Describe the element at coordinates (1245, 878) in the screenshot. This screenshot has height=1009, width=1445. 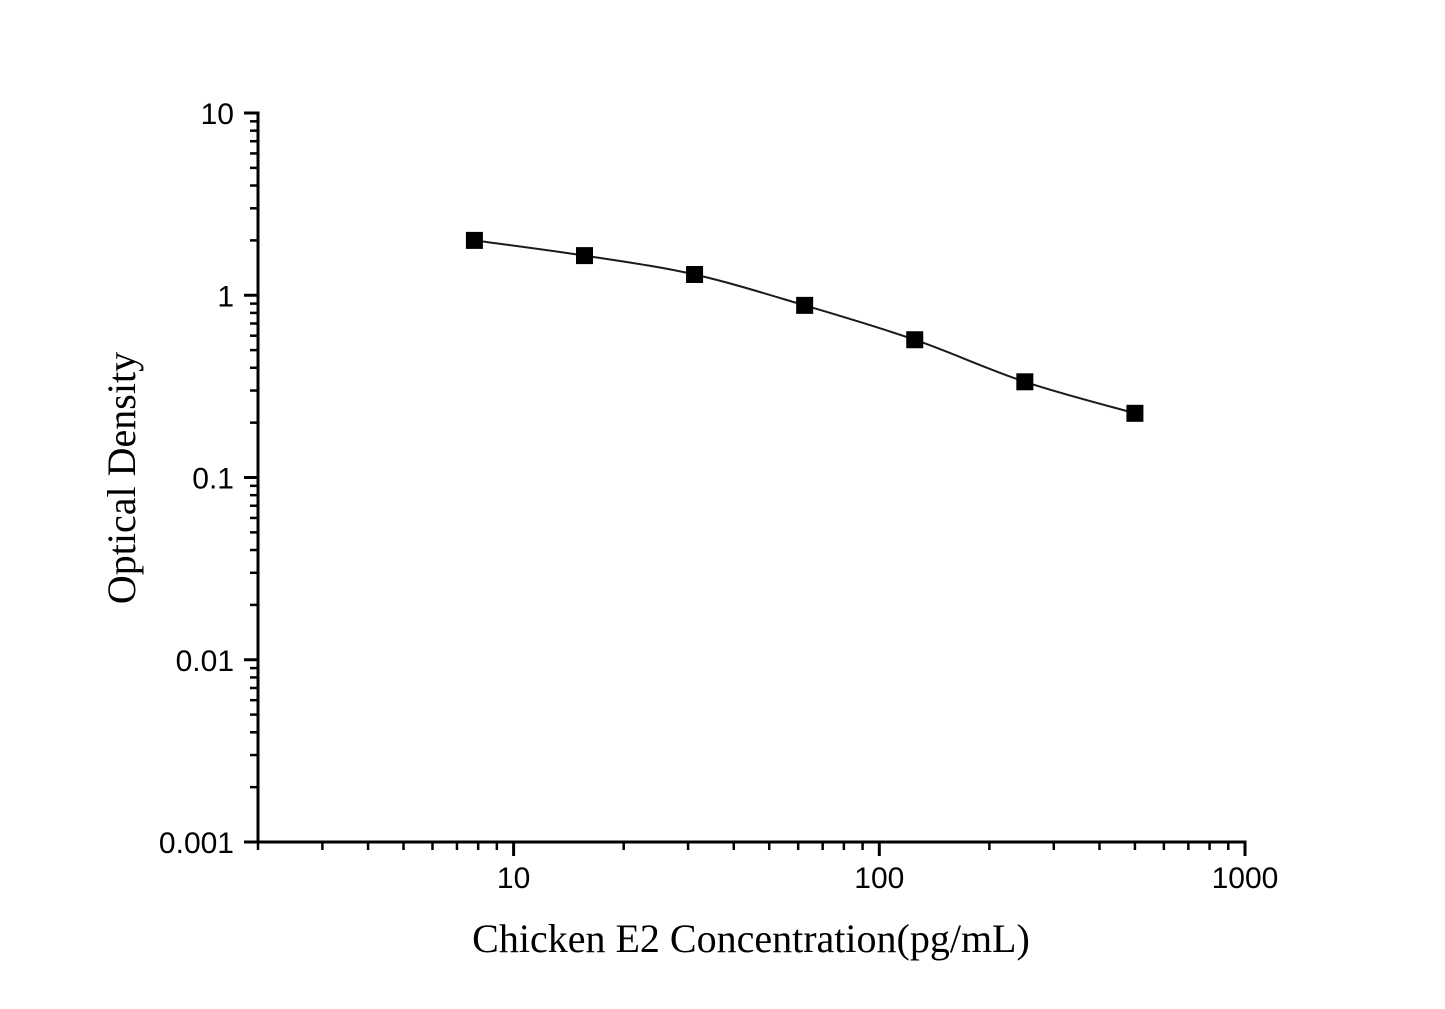
I see `x-tick-label: 1000` at that location.